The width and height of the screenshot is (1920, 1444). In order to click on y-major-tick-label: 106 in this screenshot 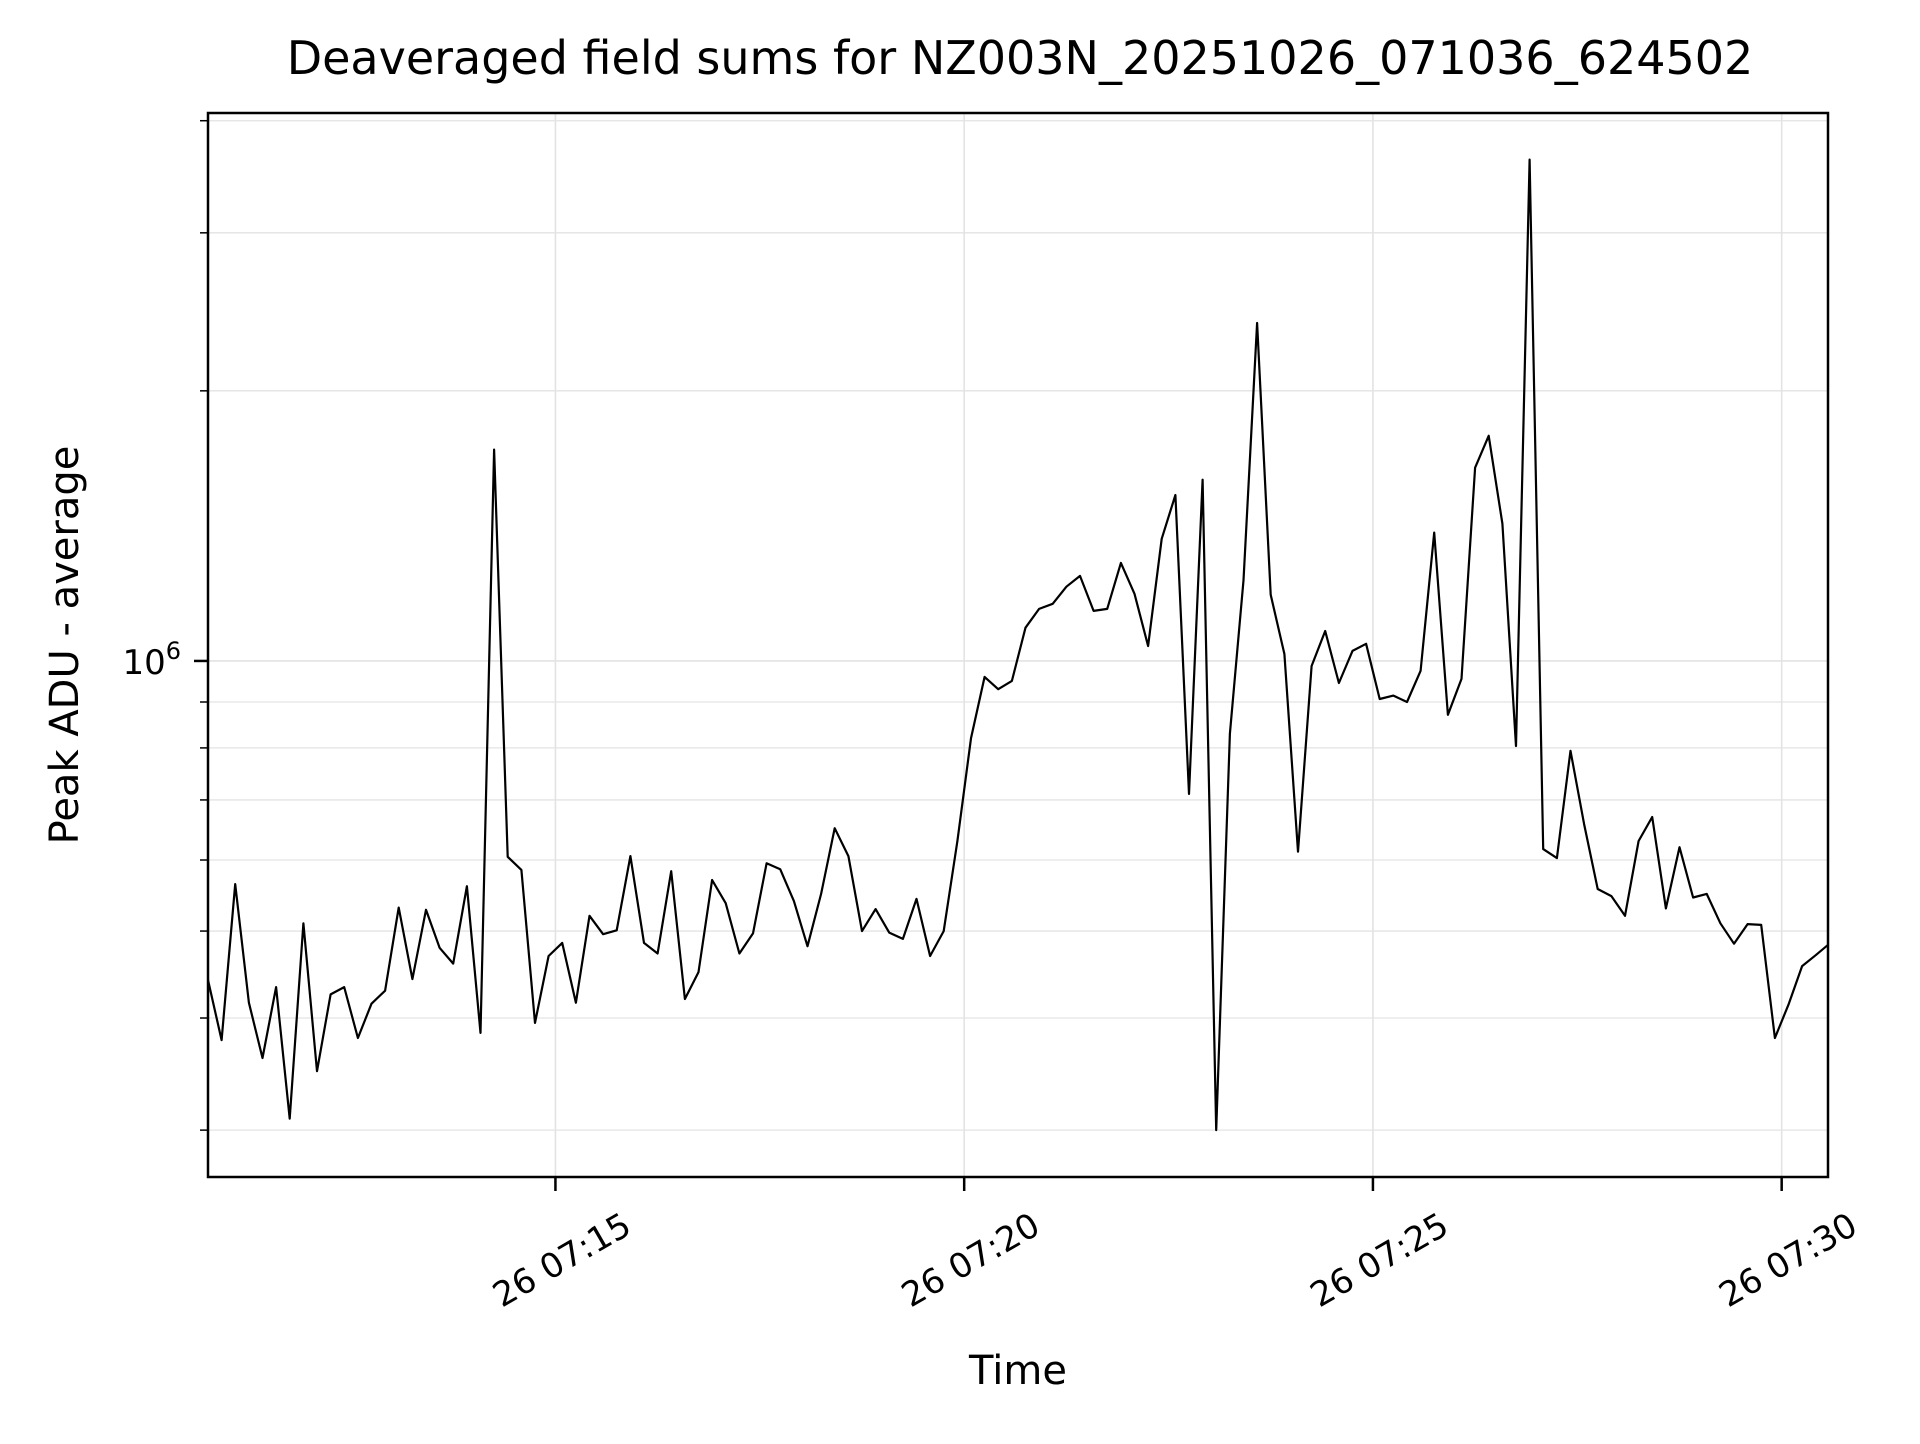, I will do `click(151, 660)`.